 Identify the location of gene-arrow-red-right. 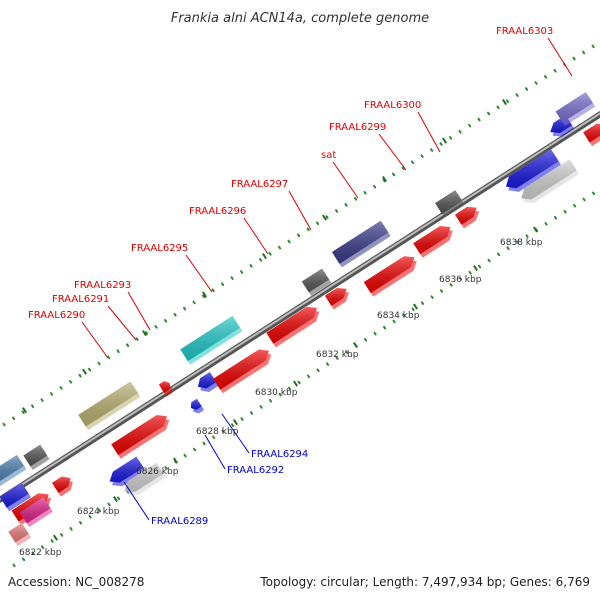
(591, 135).